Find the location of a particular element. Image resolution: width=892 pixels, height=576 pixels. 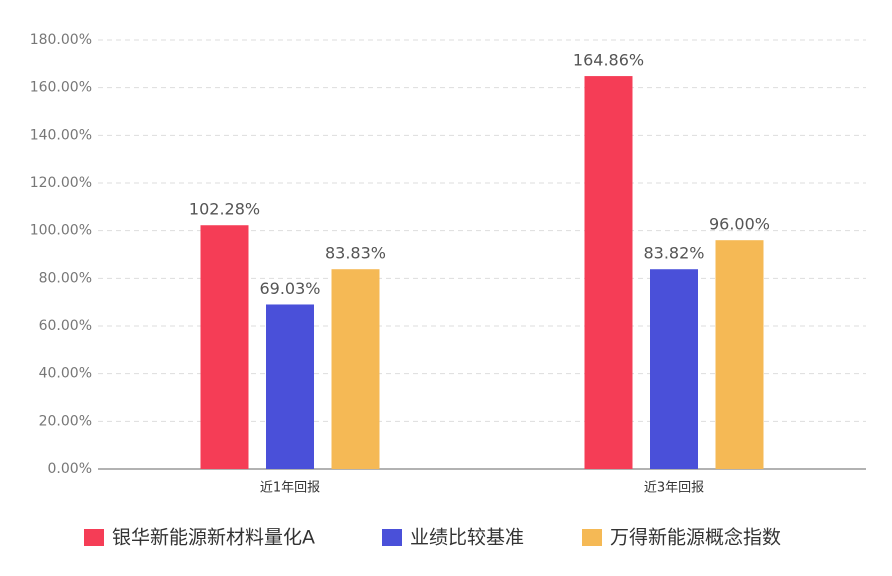

legend-label: 业绩比较基准 is located at coordinates (467, 538).